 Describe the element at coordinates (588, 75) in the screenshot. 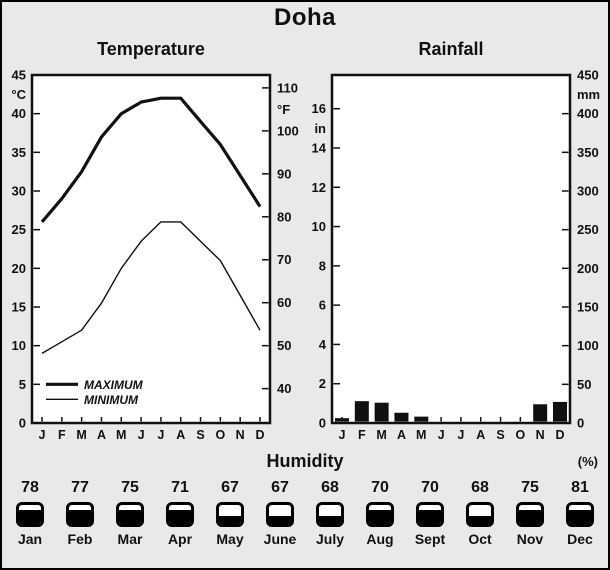

I see `mm-tick-label: 450` at that location.